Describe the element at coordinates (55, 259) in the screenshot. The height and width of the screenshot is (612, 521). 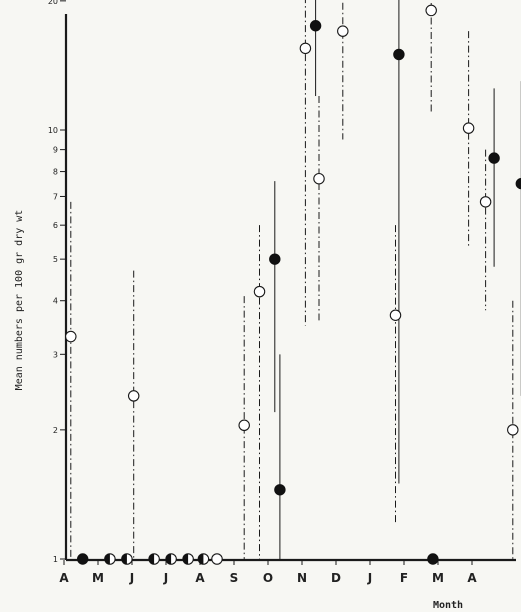
I see `y-tick-label: 5` at that location.